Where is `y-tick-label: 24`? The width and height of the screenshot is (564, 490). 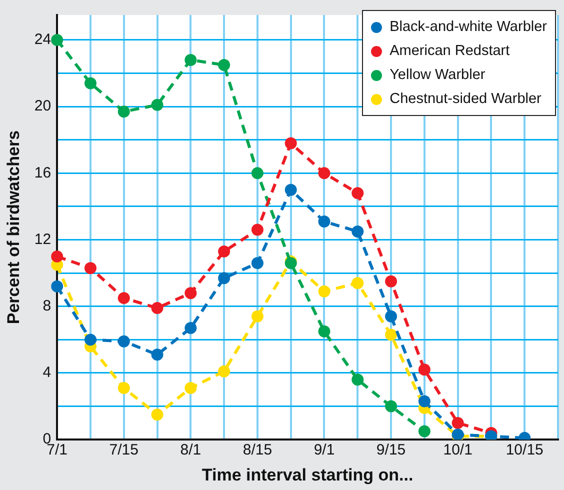 y-tick-label: 24 is located at coordinates (43, 39).